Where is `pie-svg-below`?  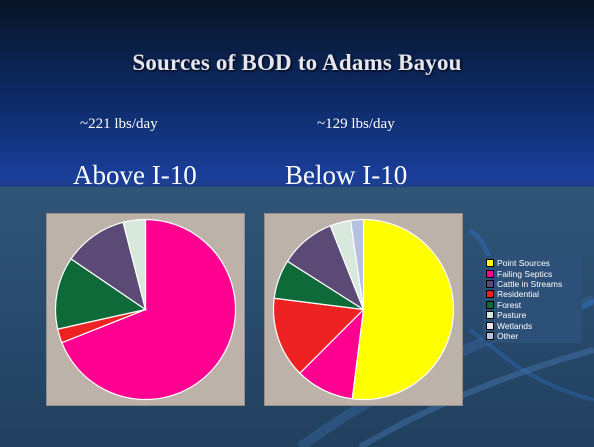 pie-svg-below is located at coordinates (363, 309).